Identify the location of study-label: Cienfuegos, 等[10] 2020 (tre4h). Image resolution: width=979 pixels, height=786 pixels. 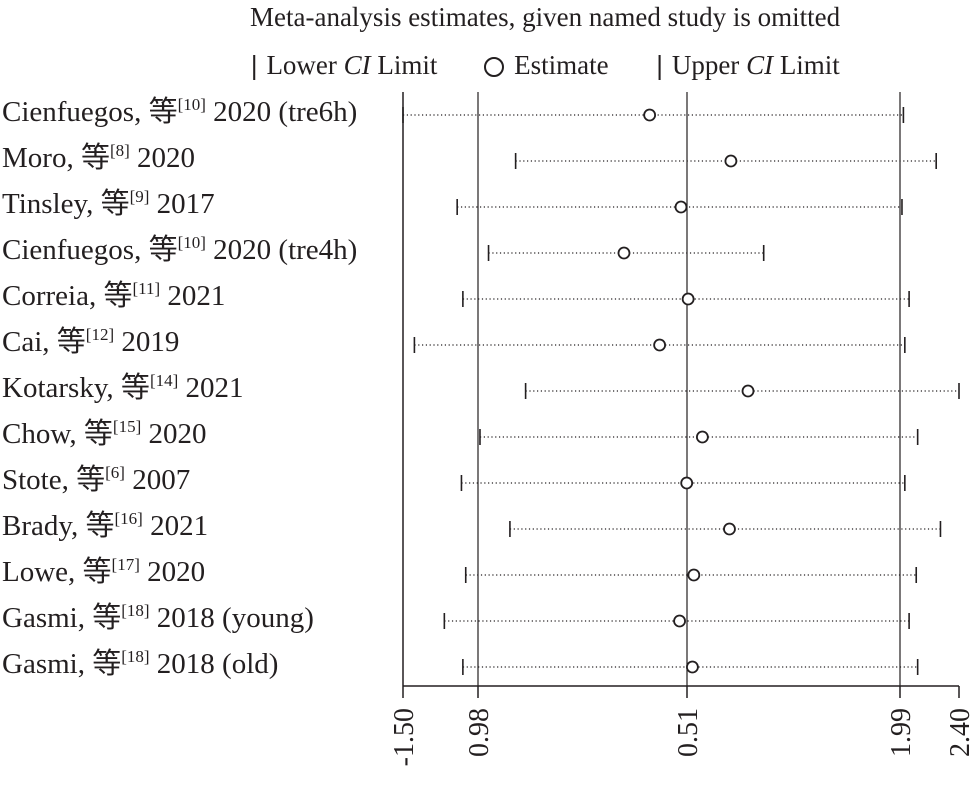
(180, 249).